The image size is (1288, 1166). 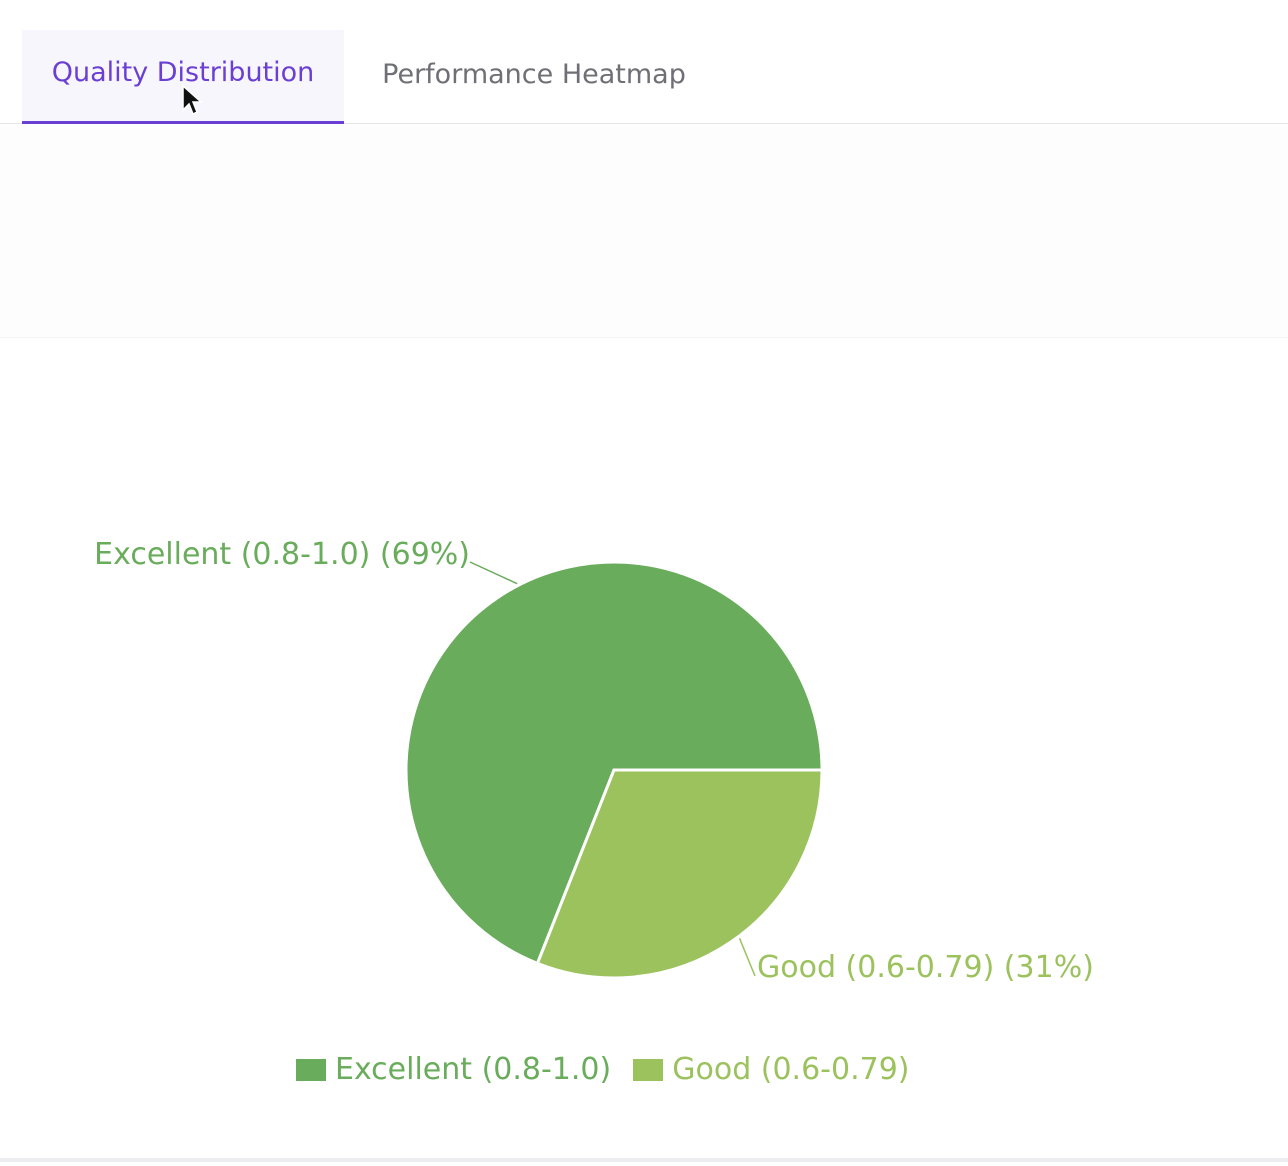 I want to click on tab-performance-heatmap: Performance Heatmap, so click(x=534, y=77).